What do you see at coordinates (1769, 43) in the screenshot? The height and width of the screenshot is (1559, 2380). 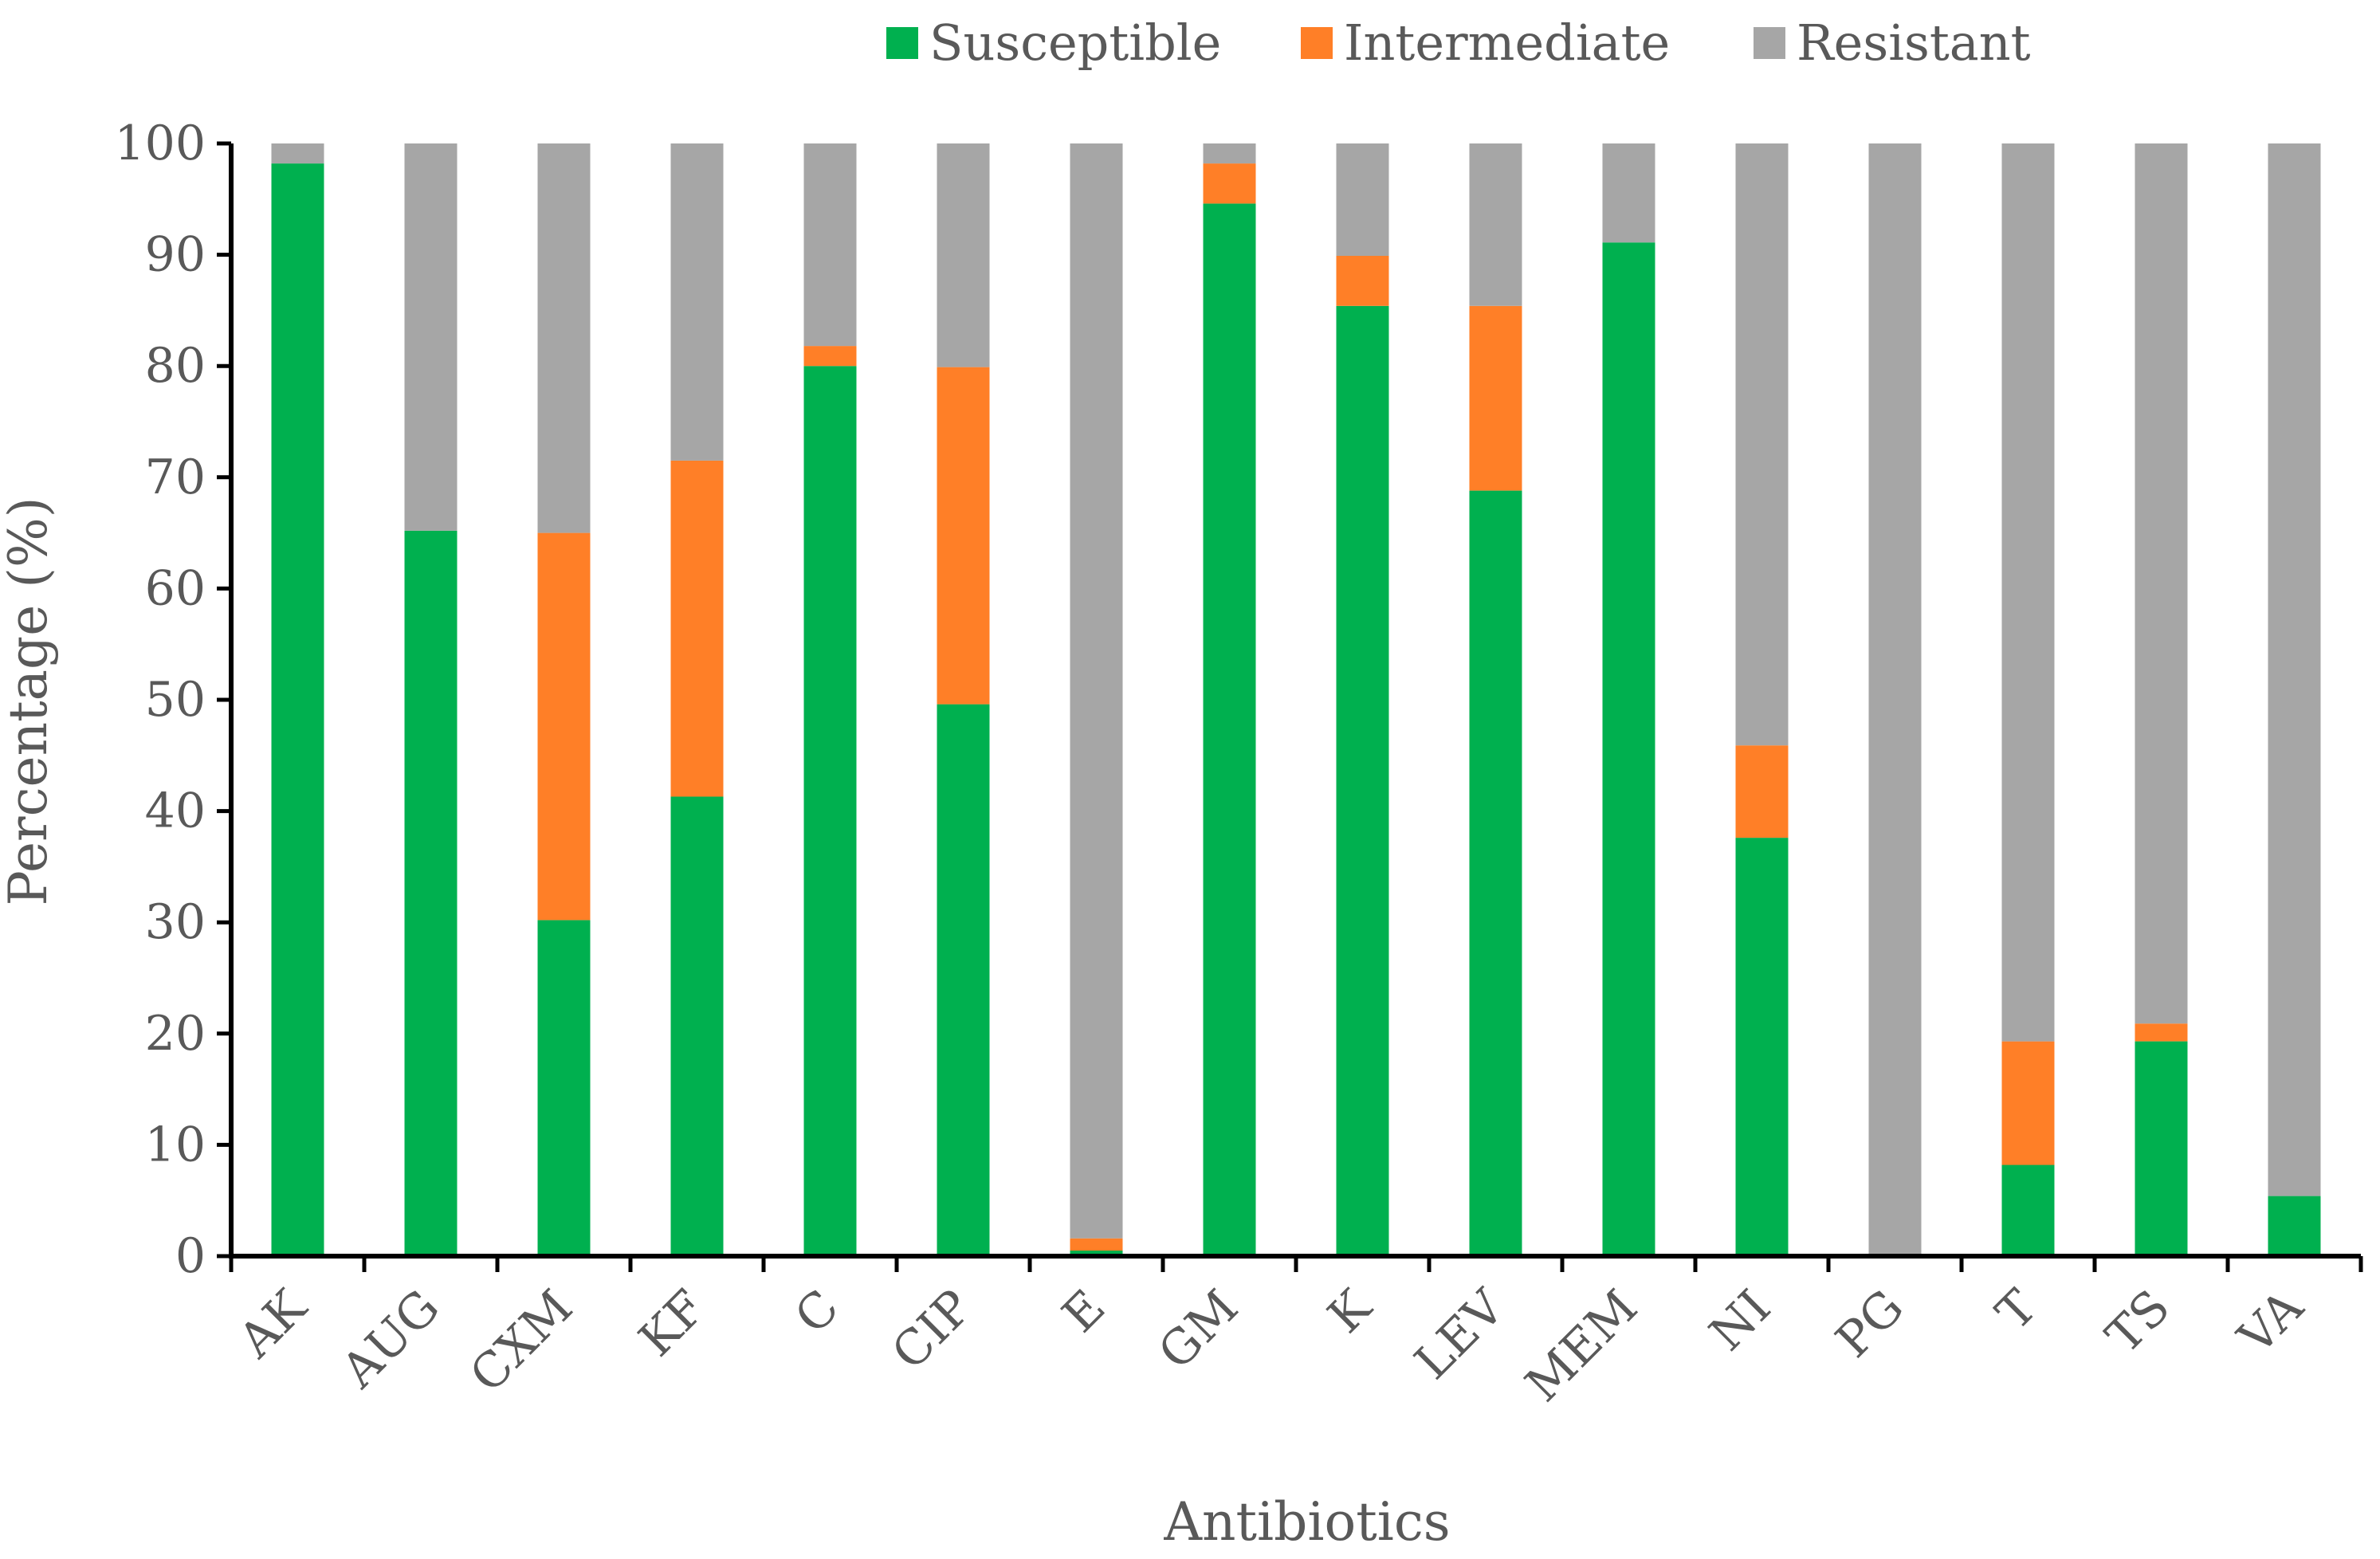 I see `legend-swatch-resistant` at bounding box center [1769, 43].